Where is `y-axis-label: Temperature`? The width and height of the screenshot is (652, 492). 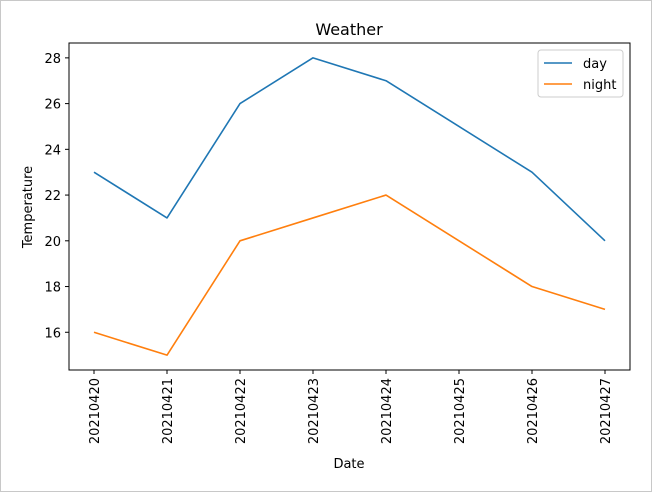
y-axis-label: Temperature is located at coordinates (28, 207).